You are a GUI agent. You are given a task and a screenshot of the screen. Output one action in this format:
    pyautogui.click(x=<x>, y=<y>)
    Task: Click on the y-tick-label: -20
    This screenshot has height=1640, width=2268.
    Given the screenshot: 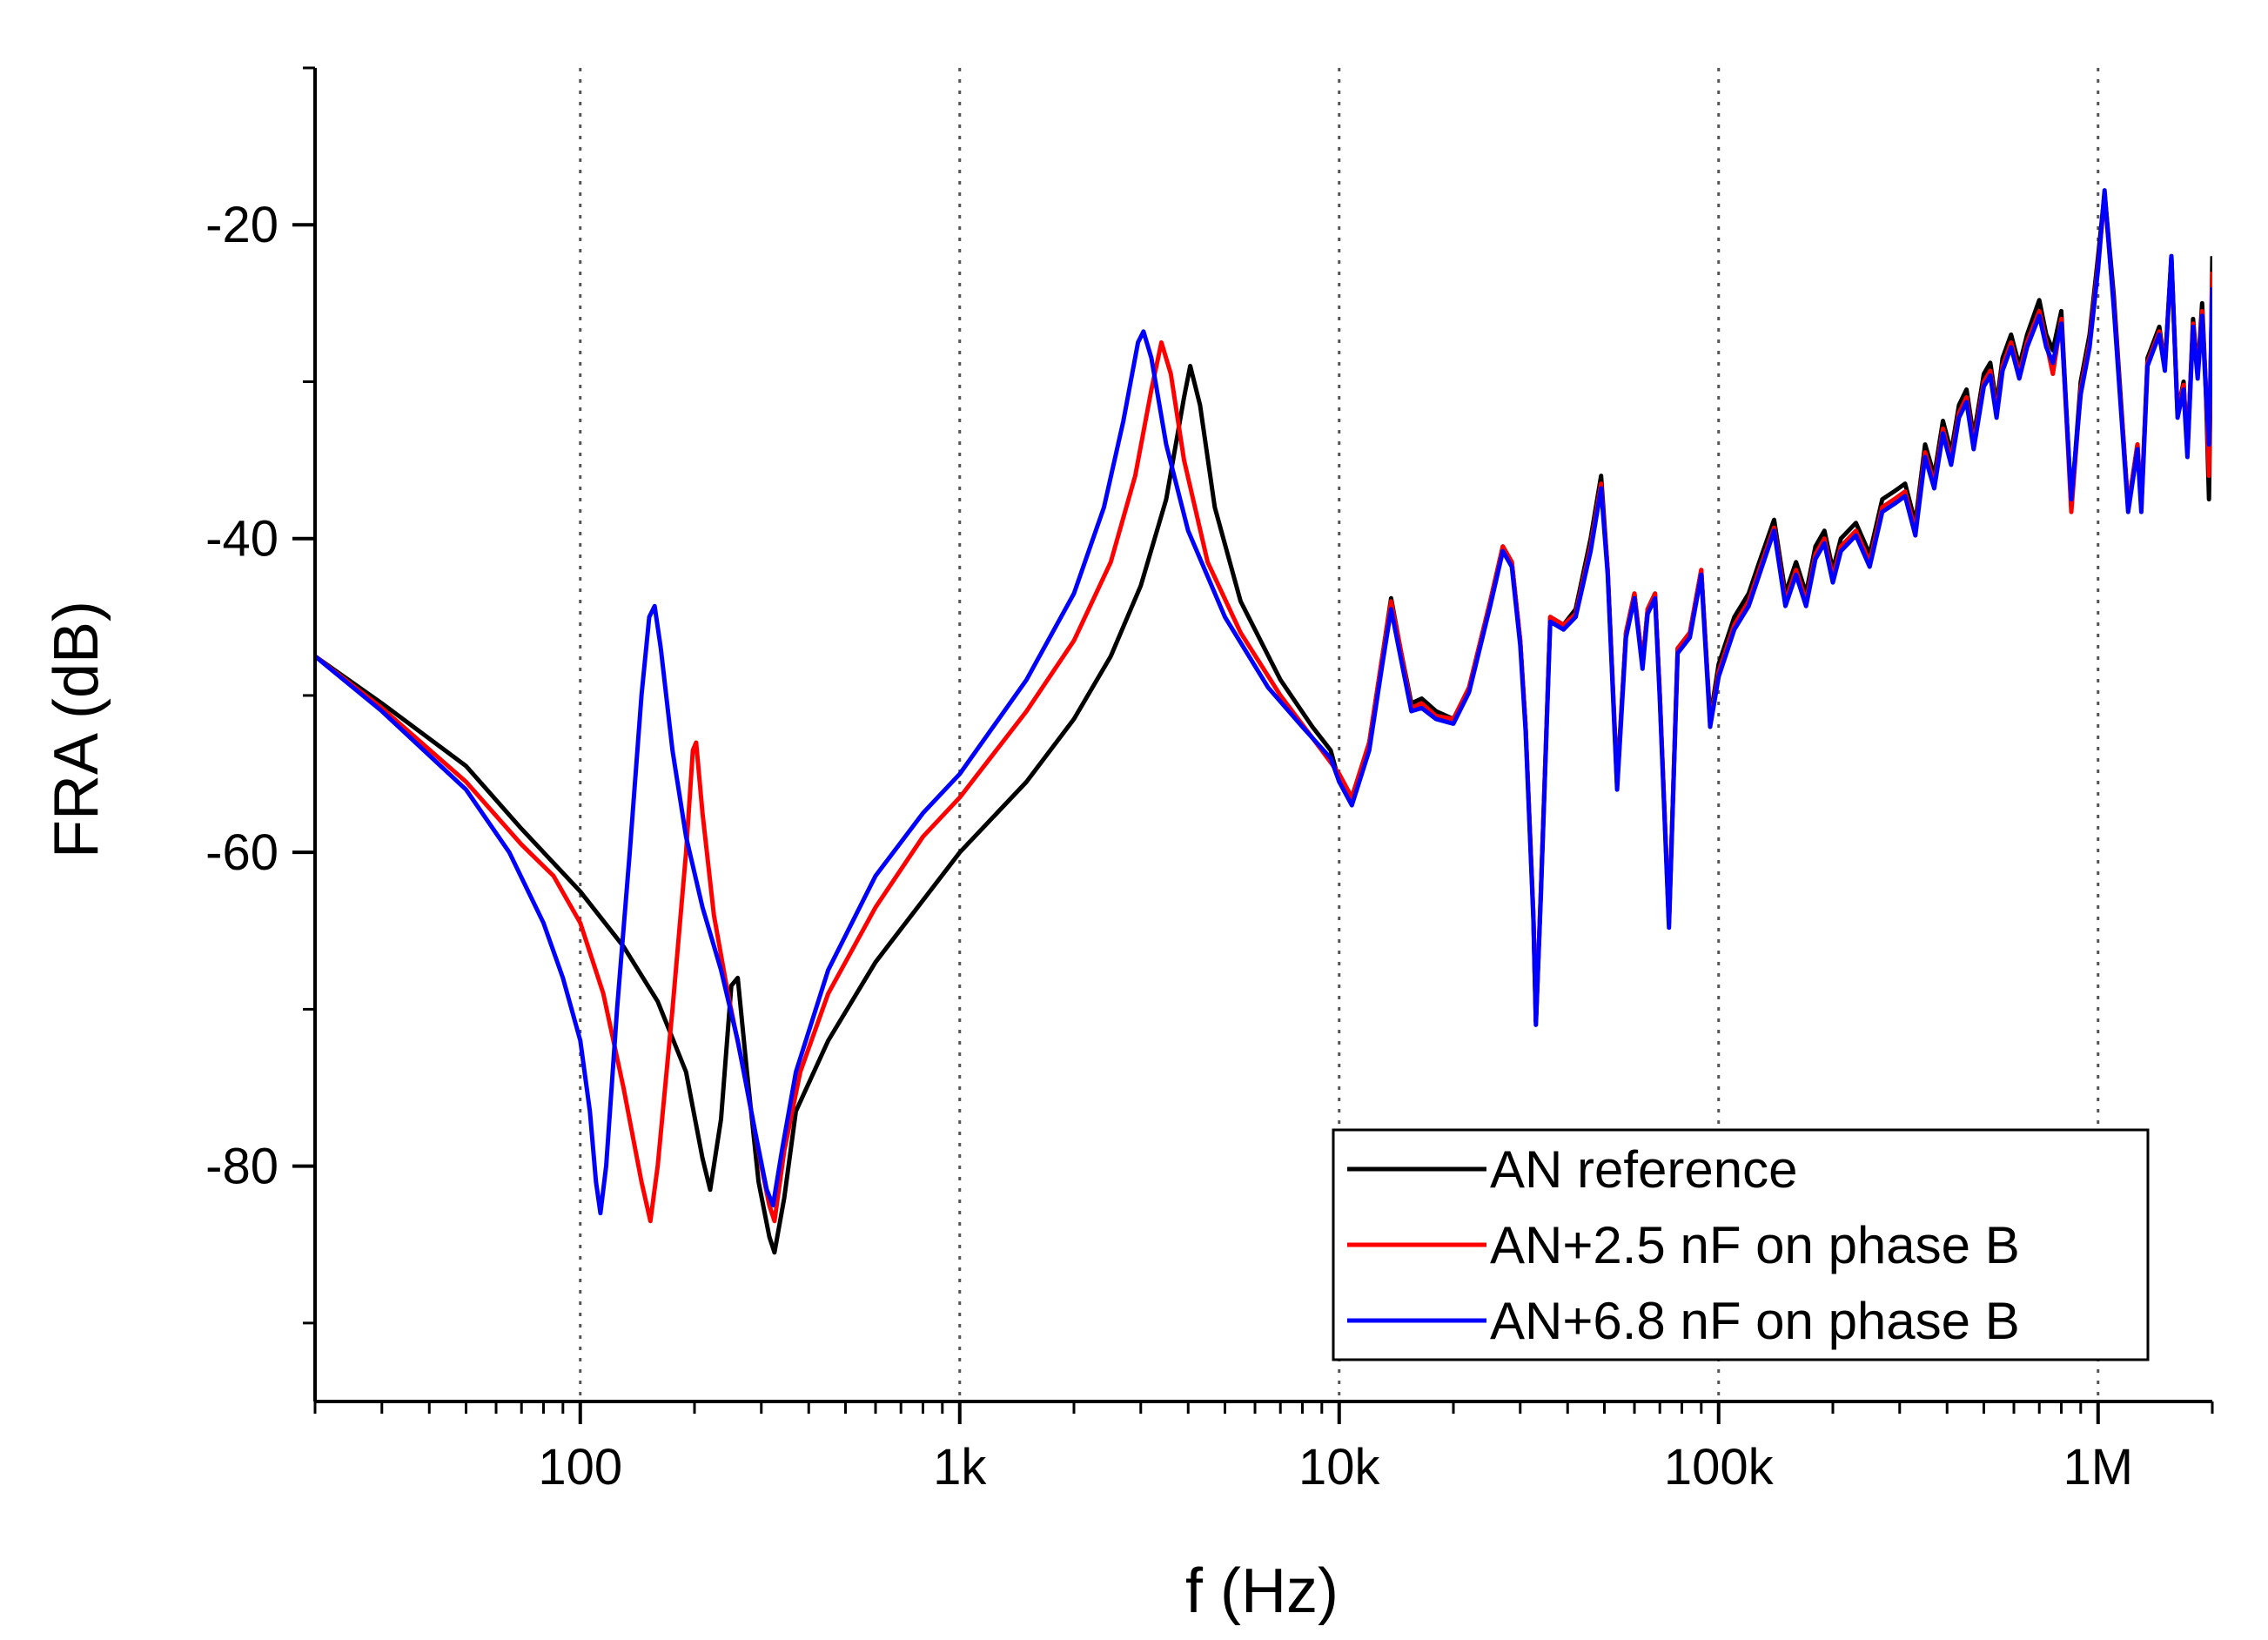 What is the action you would take?
    pyautogui.click(x=241, y=225)
    